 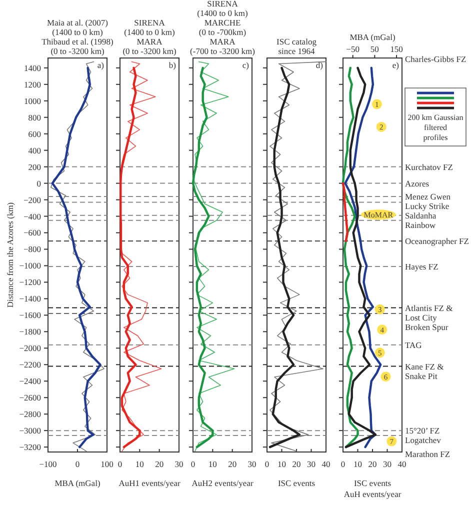 I want to click on ref-line-label: Kane FZ & Snake Pit, so click(x=424, y=371).